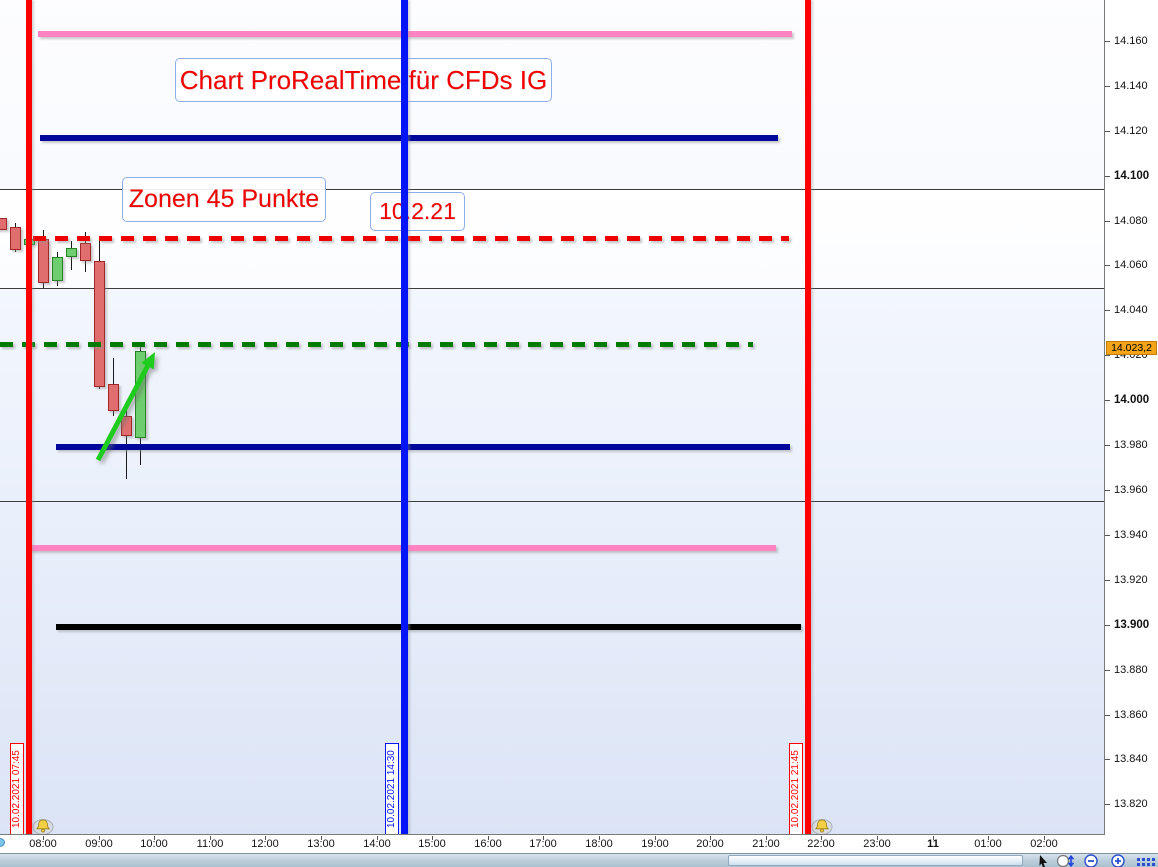  Describe the element at coordinates (1131, 580) in the screenshot. I see `price-tick-label: 13.920` at that location.